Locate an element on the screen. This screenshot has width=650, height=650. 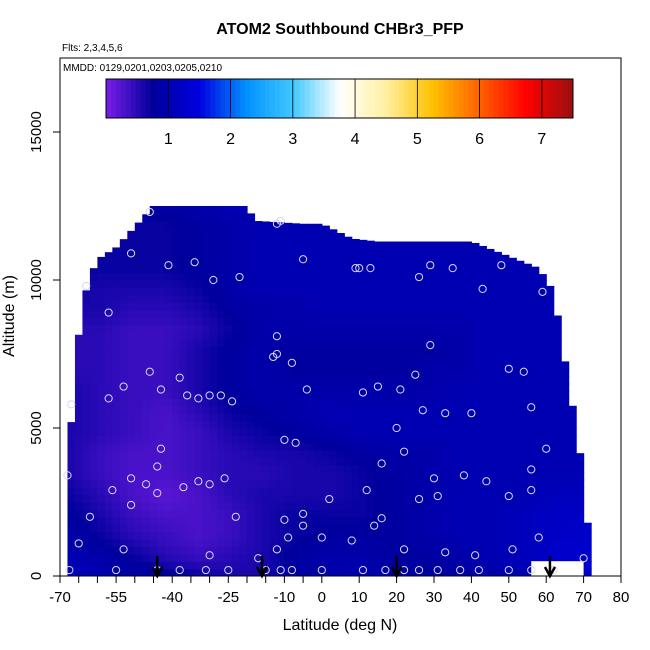
heat-cell-2052 is located at coordinates (393, 242).